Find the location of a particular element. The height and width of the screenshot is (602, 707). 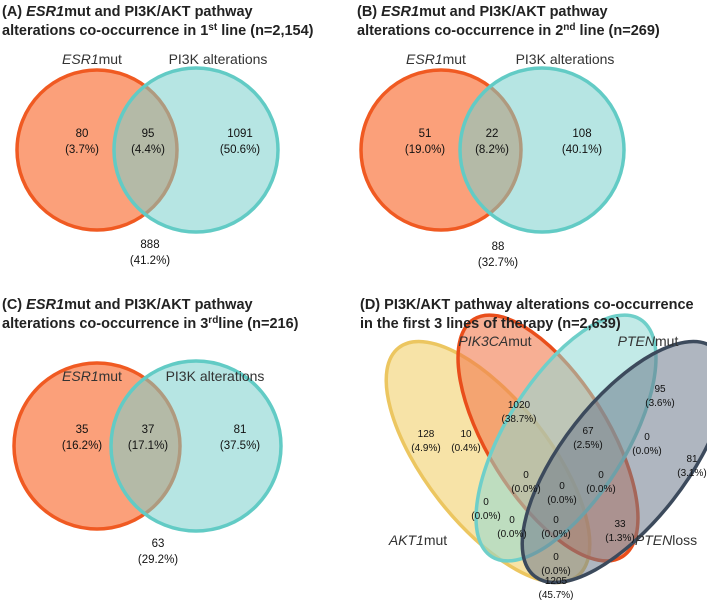

rich-text: (A) ESR1mut and PI3K/AKT pathway is located at coordinates (127, 12).